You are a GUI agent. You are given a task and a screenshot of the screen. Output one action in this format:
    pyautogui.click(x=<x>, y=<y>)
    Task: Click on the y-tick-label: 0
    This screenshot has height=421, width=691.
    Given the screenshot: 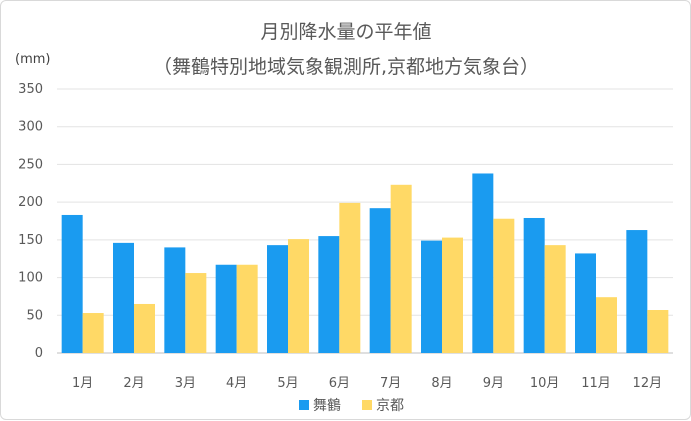 What is the action you would take?
    pyautogui.click(x=39, y=353)
    